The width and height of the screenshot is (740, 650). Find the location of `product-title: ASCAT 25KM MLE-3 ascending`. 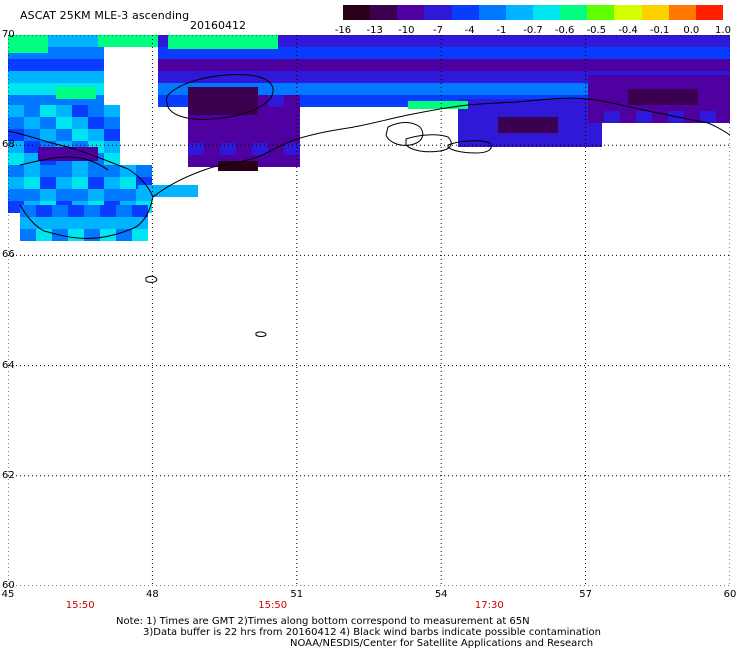

product-title: ASCAT 25KM MLE-3 ascending is located at coordinates (105, 15).